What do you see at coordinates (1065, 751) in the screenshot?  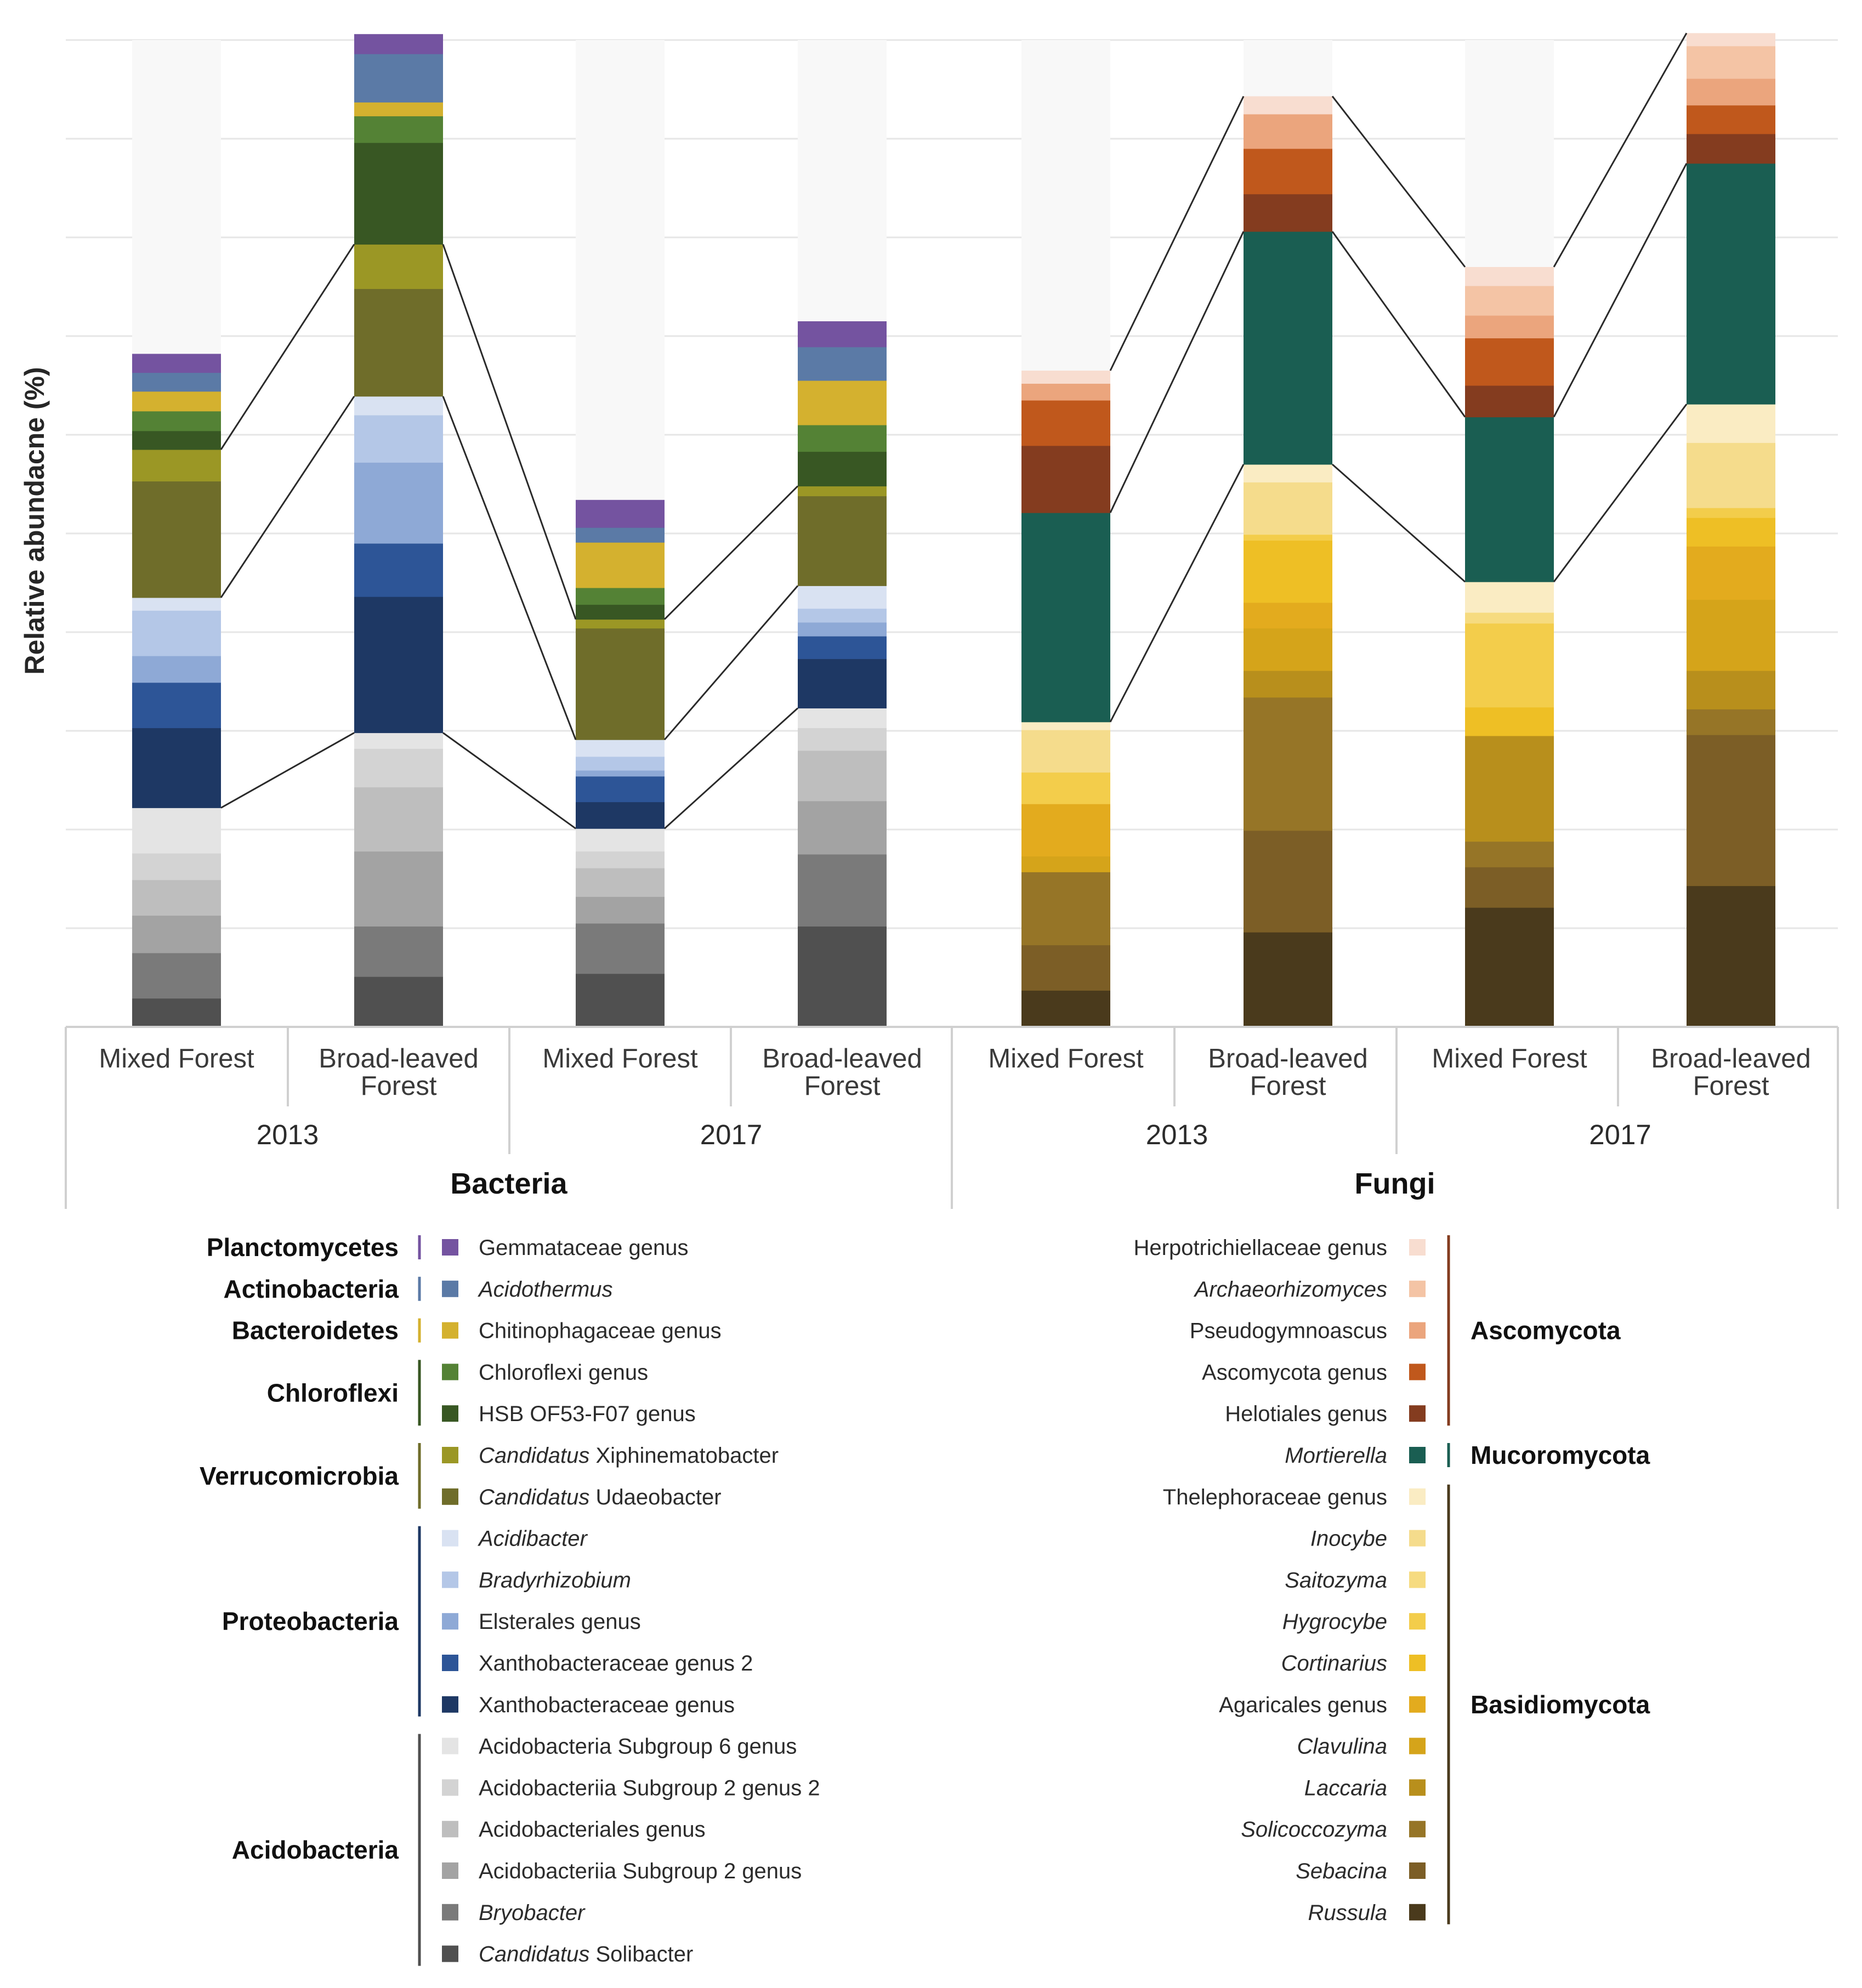 I see `bar-segment-inocybe` at bounding box center [1065, 751].